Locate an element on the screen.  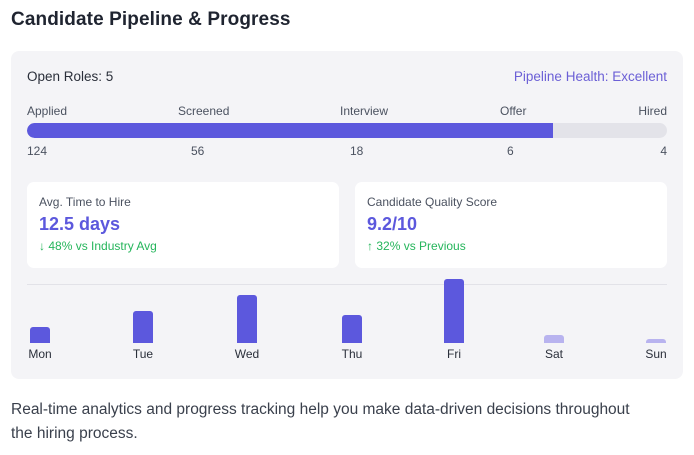
stage-count-hired: 4 is located at coordinates (663, 151).